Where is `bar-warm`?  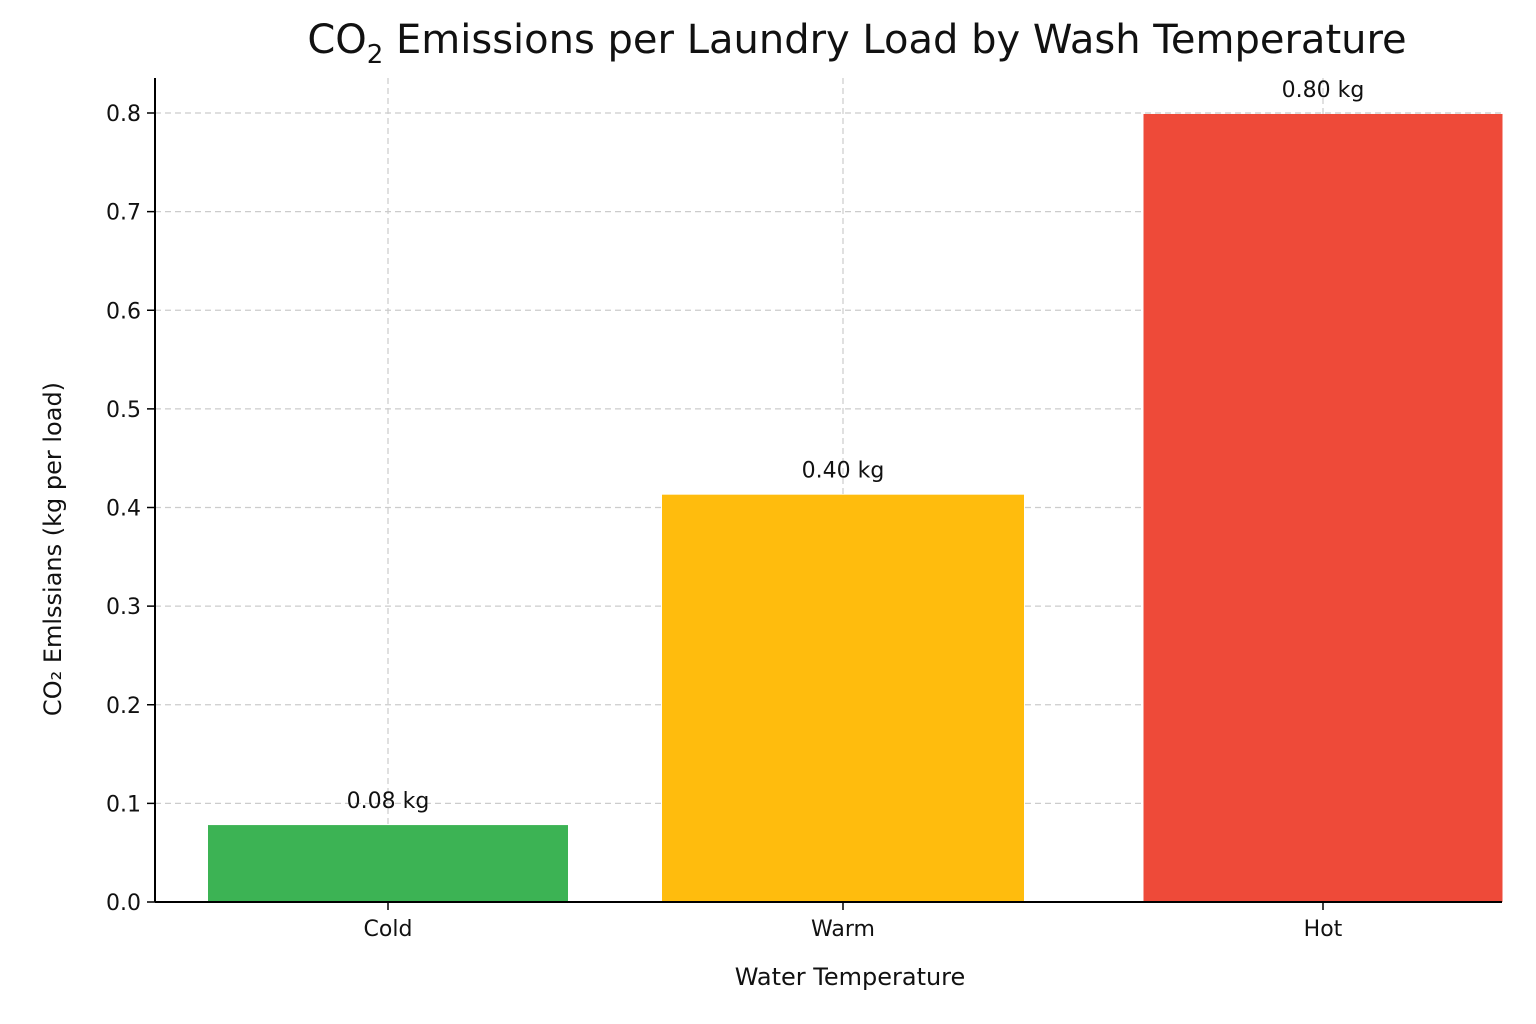 bar-warm is located at coordinates (843, 698).